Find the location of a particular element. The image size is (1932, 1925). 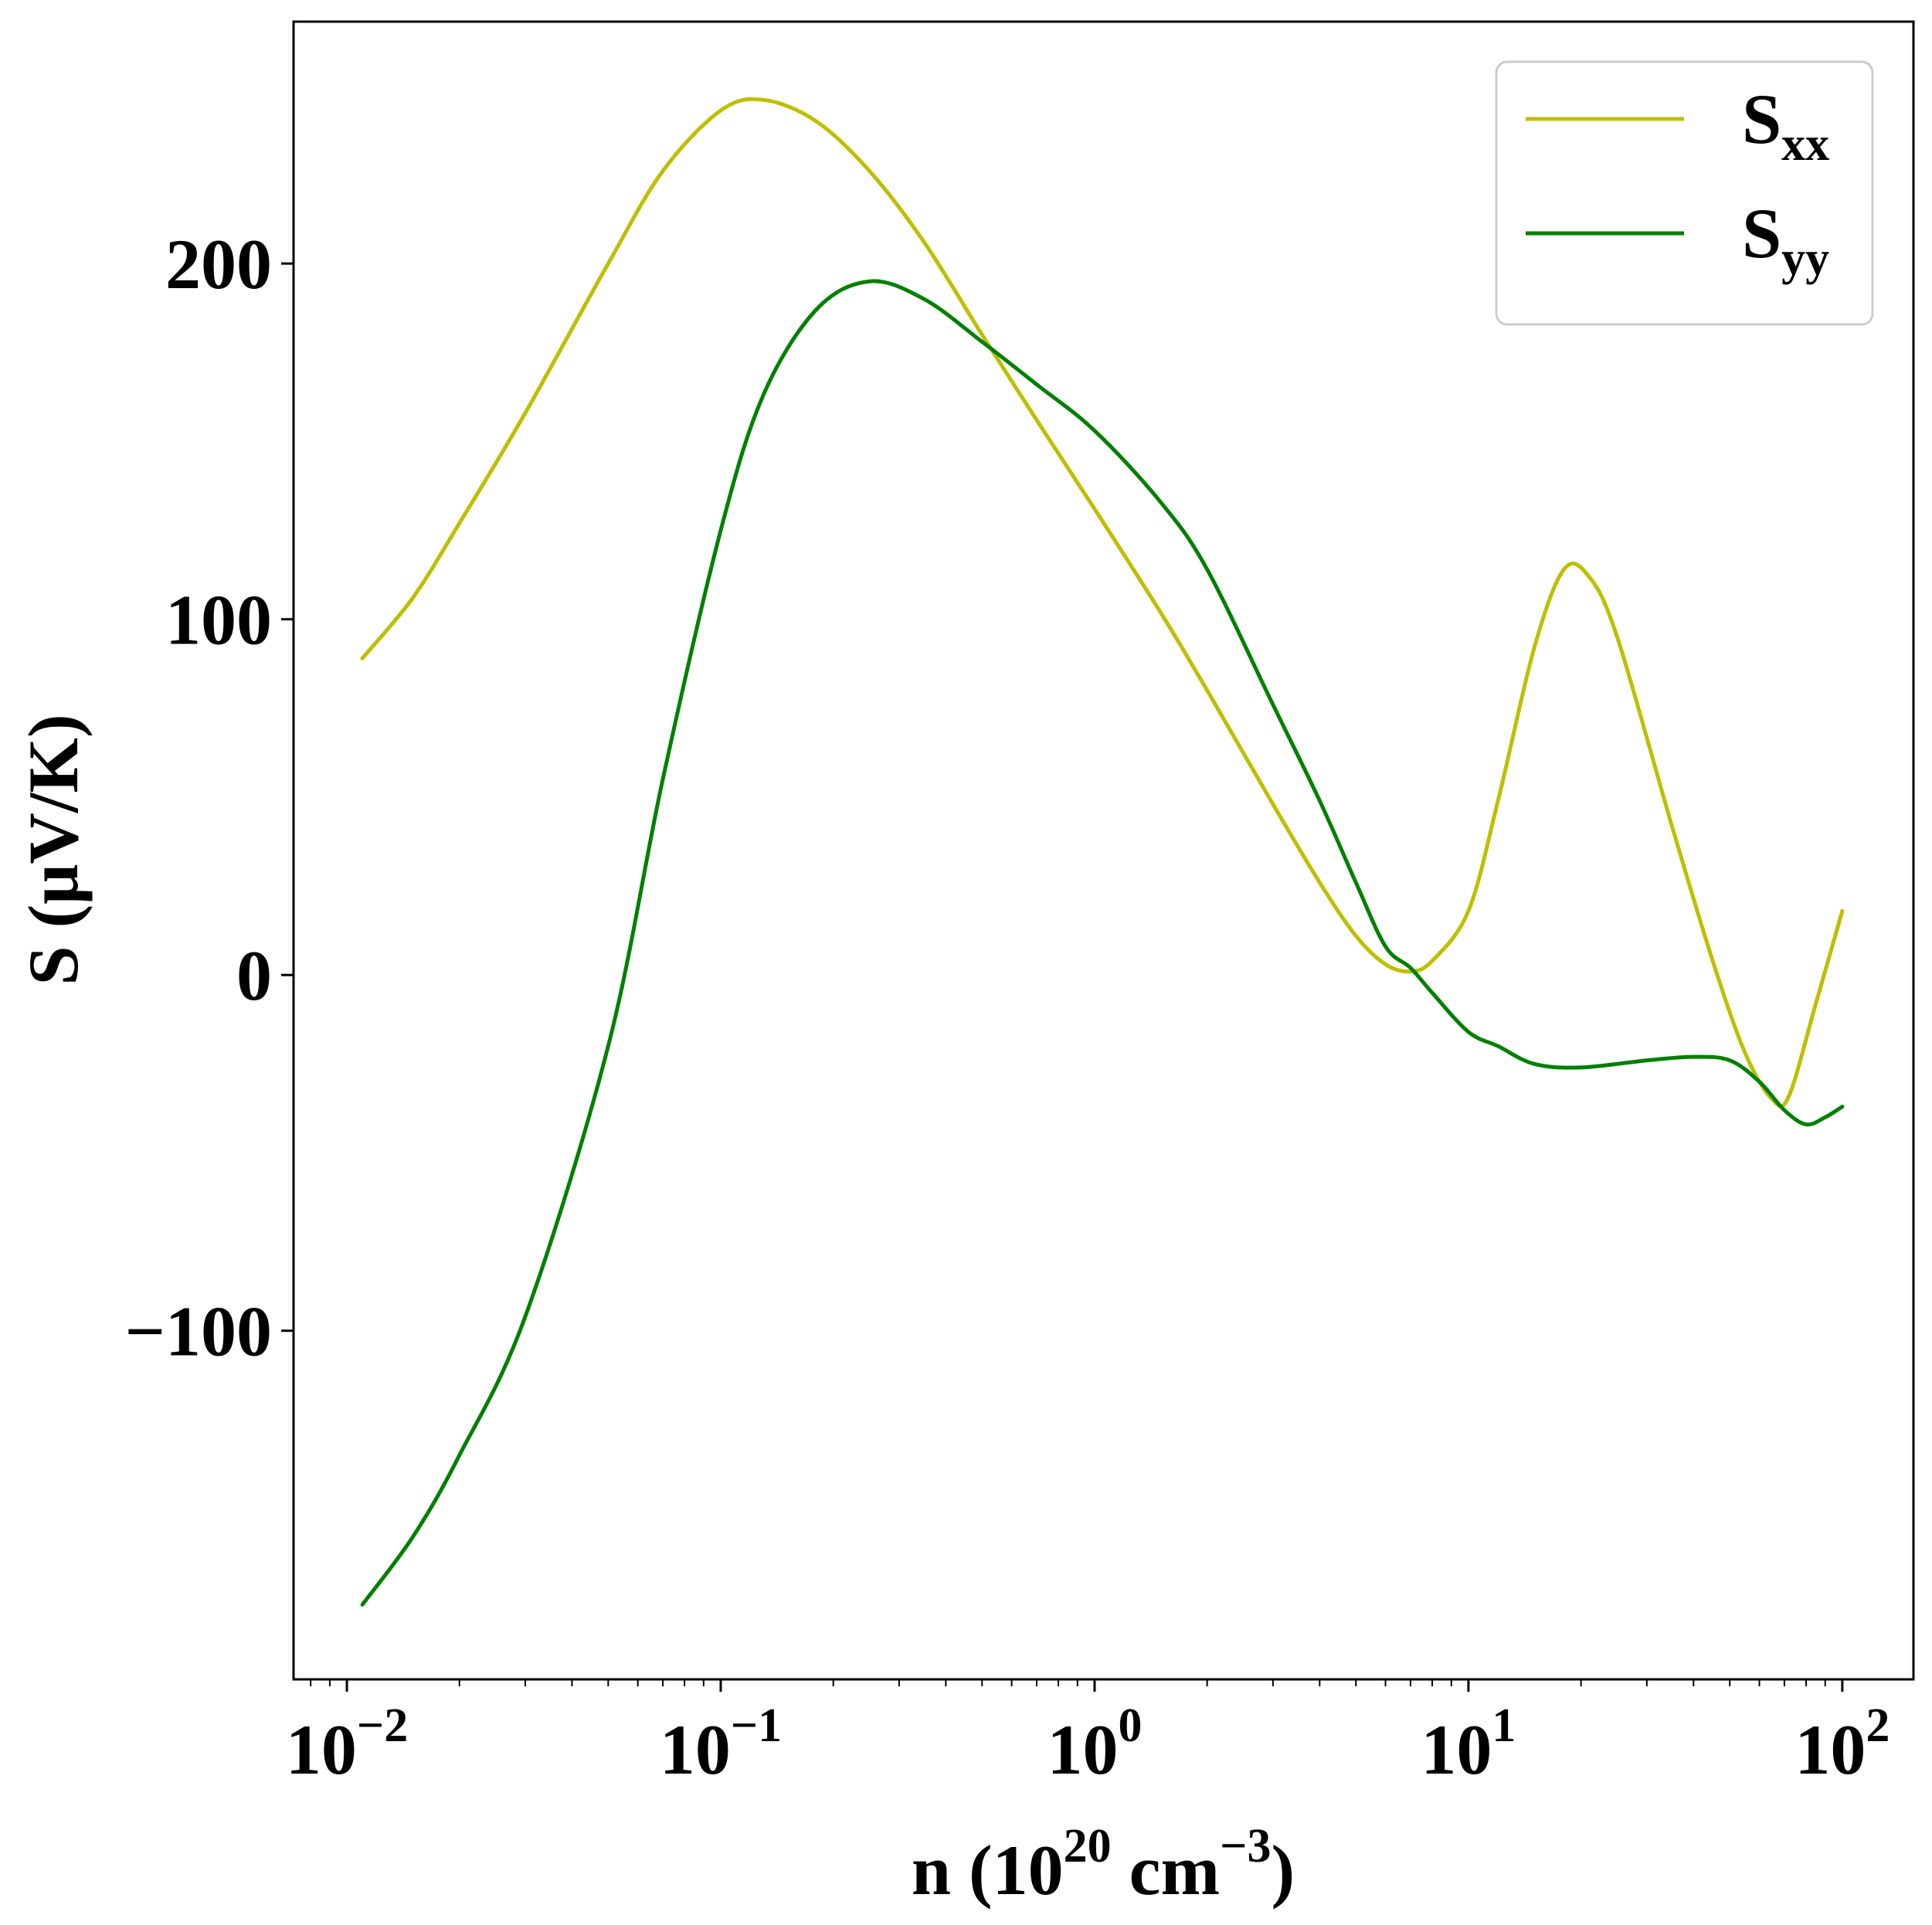

legend-label-syy: Syy is located at coordinates (1786, 239).